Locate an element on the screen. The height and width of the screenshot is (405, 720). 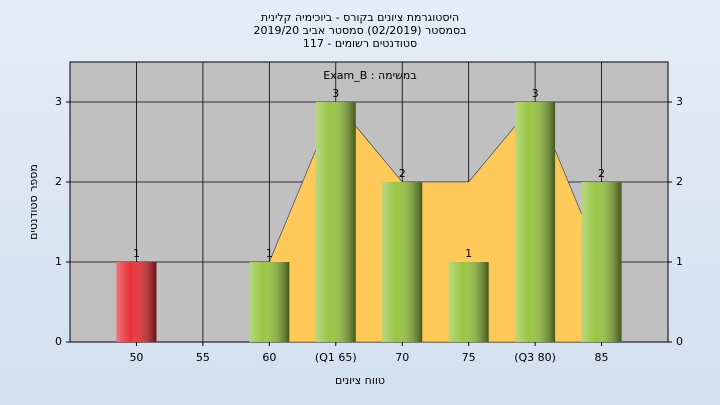
y-tick-label: 3 is located at coordinates (58, 101).